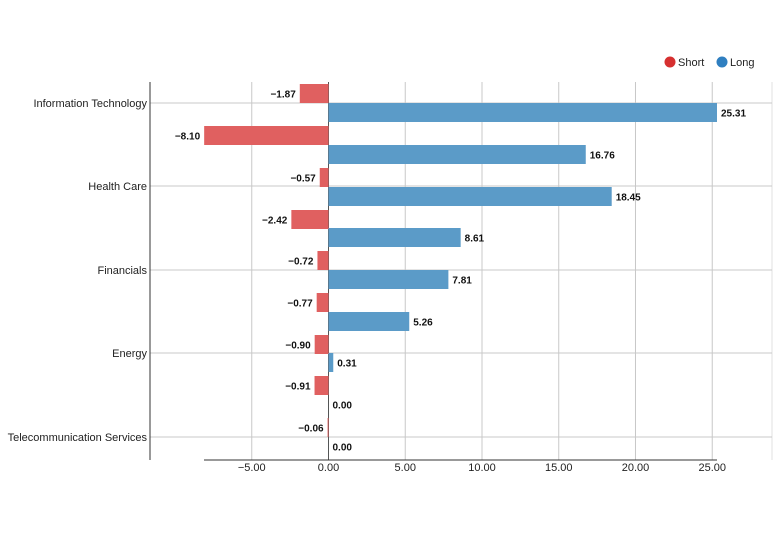 This screenshot has height=540, width=780. What do you see at coordinates (559, 468) in the screenshot?
I see `x-tick-label: 15.00` at bounding box center [559, 468].